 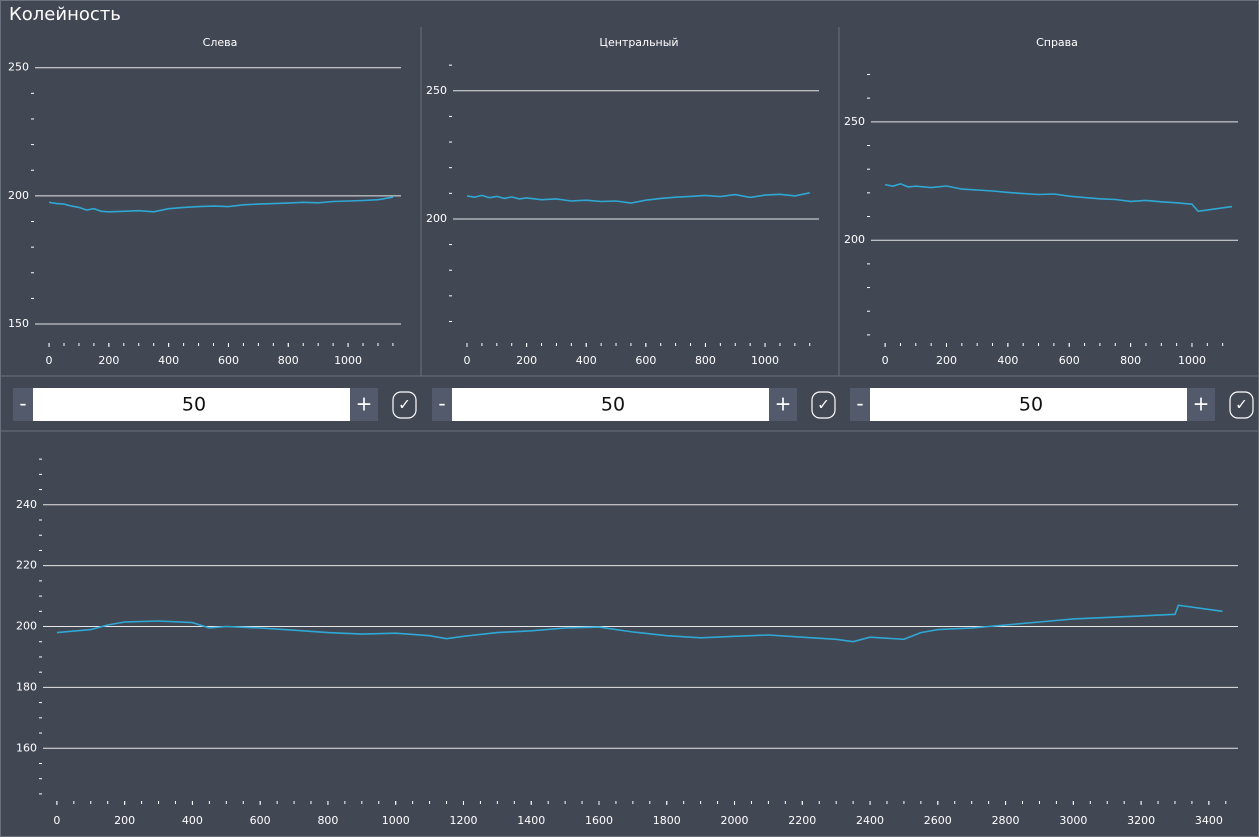 What do you see at coordinates (667, 820) in the screenshot?
I see `x-tick-label: 1800` at bounding box center [667, 820].